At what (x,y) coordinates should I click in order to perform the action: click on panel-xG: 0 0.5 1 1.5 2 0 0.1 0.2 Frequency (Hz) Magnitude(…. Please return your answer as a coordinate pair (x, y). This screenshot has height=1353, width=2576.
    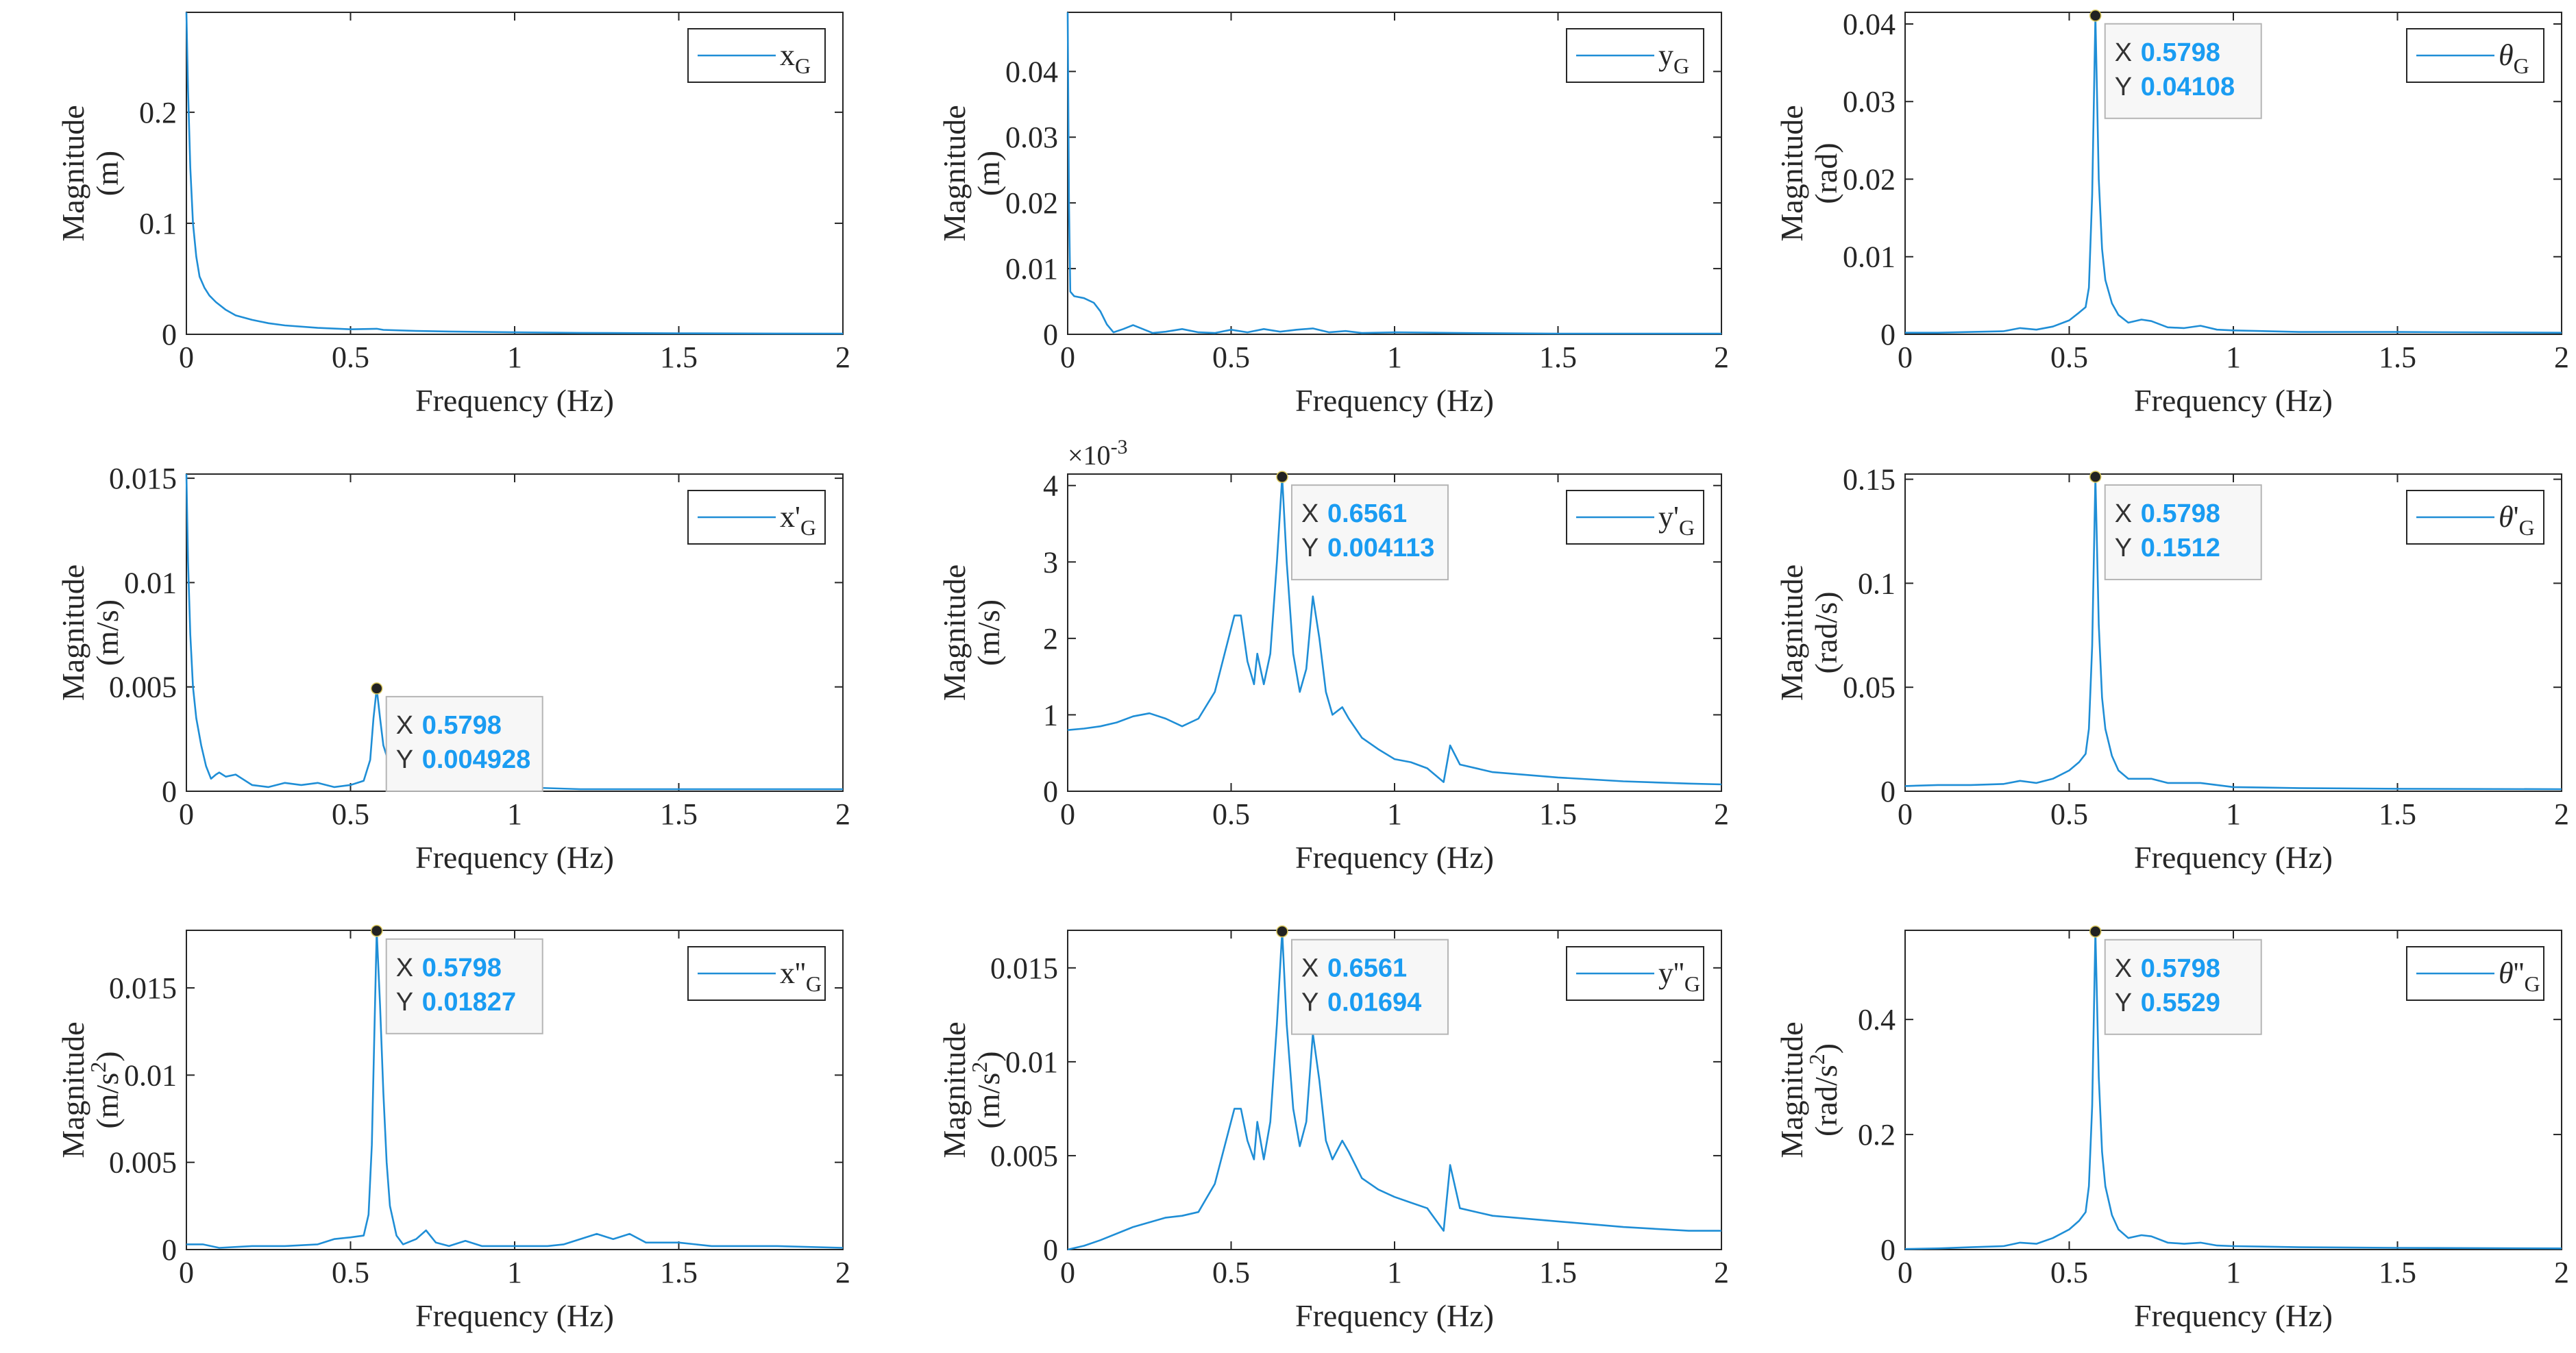
    Looking at the image, I should click on (453, 215).